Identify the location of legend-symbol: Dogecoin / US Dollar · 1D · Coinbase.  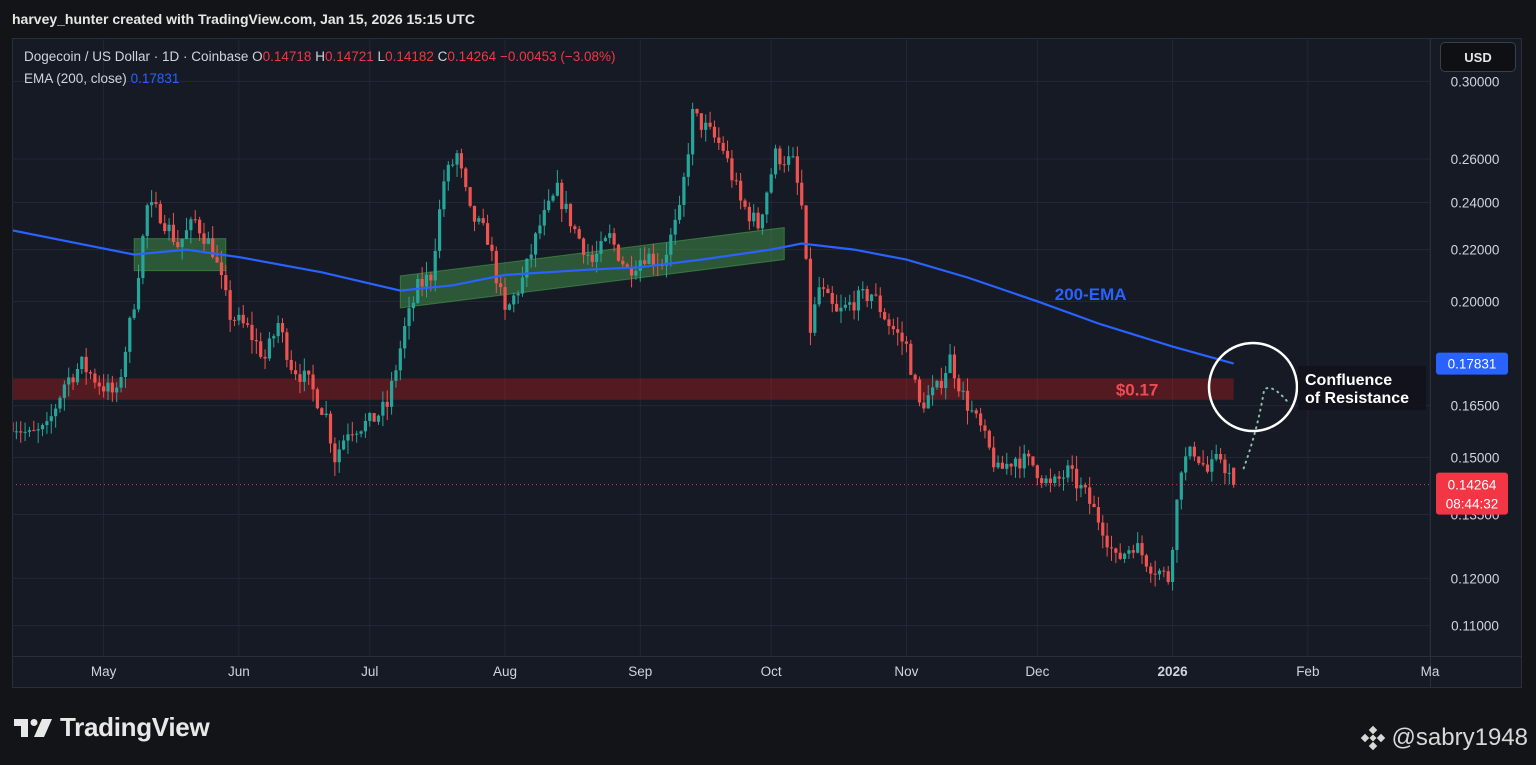
(136, 56).